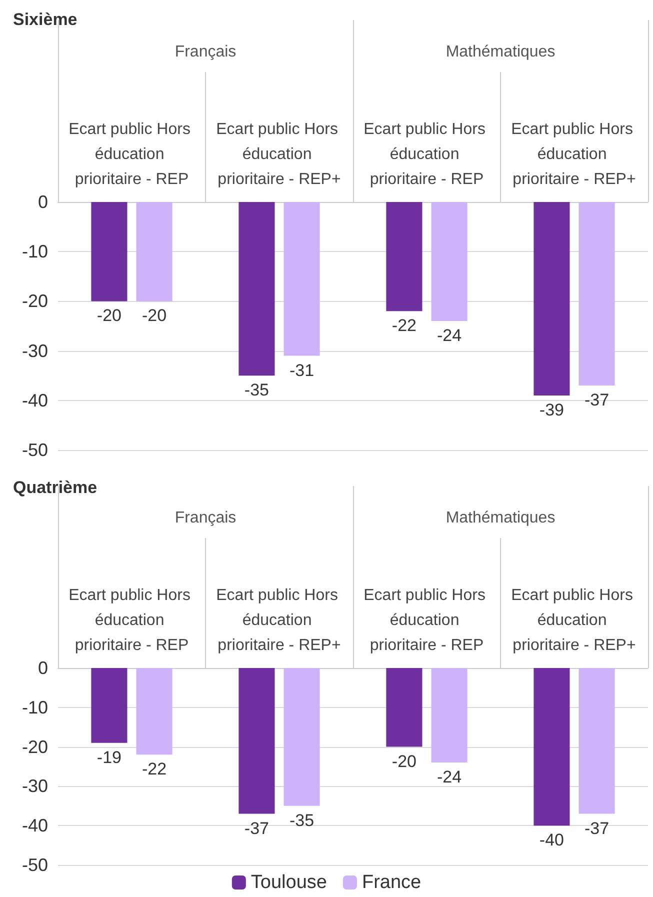 Image resolution: width=653 pixels, height=897 pixels. I want to click on data-label: -19, so click(109, 757).